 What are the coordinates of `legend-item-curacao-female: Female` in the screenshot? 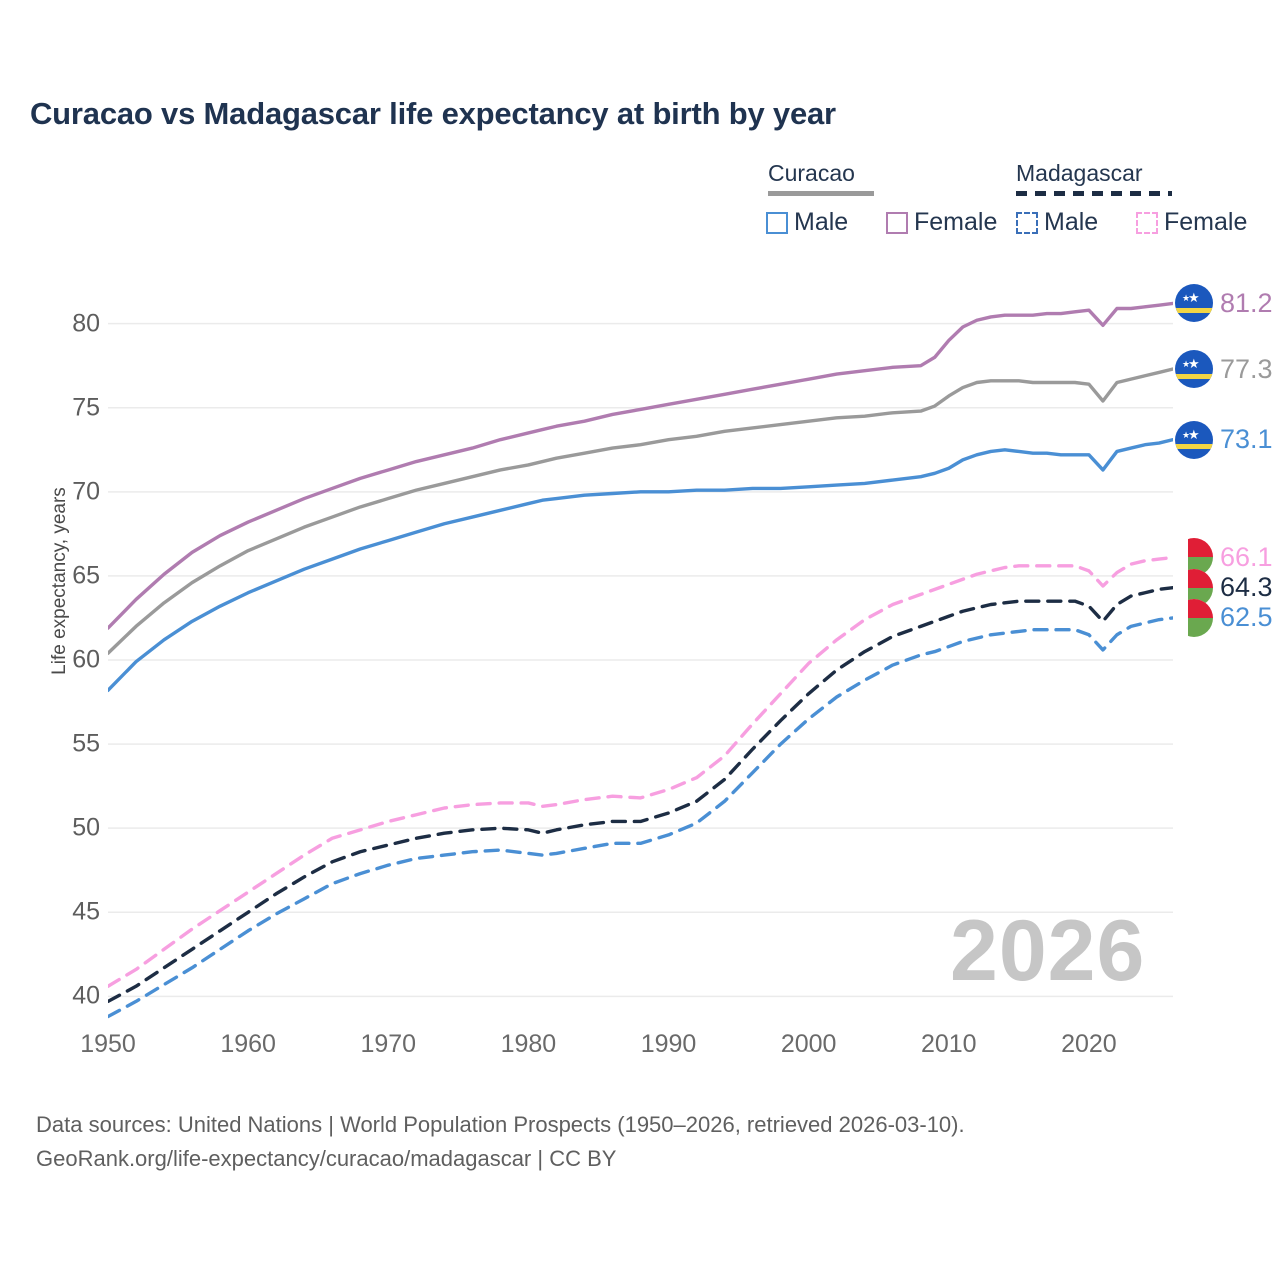 It's located at (941, 222).